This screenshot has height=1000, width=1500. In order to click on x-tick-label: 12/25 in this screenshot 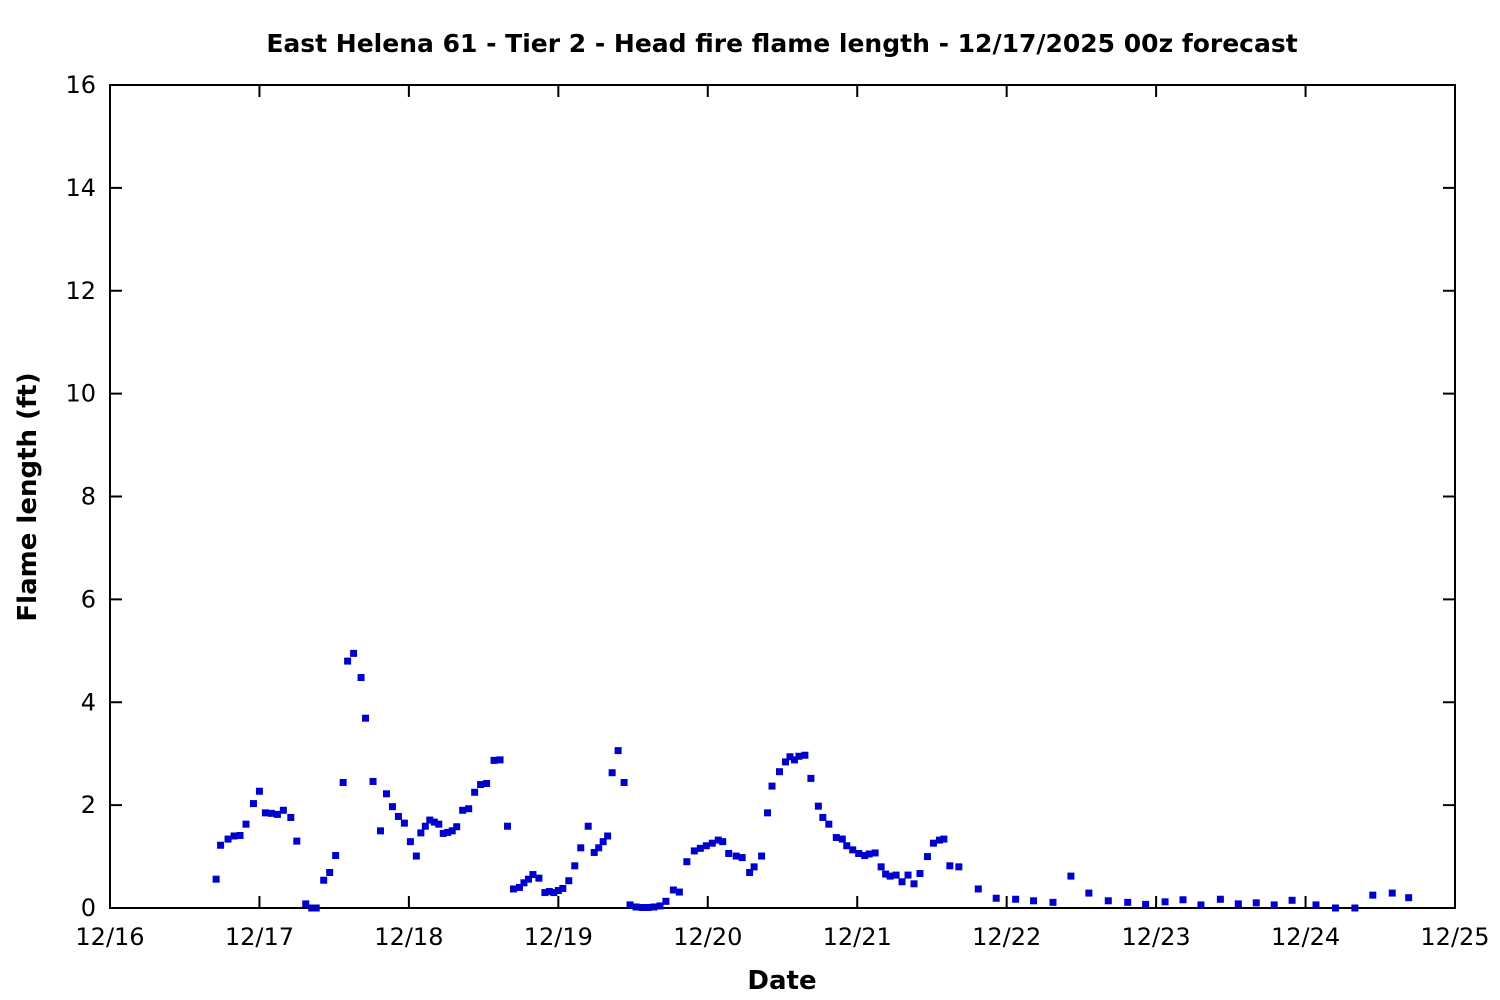, I will do `click(1454, 937)`.